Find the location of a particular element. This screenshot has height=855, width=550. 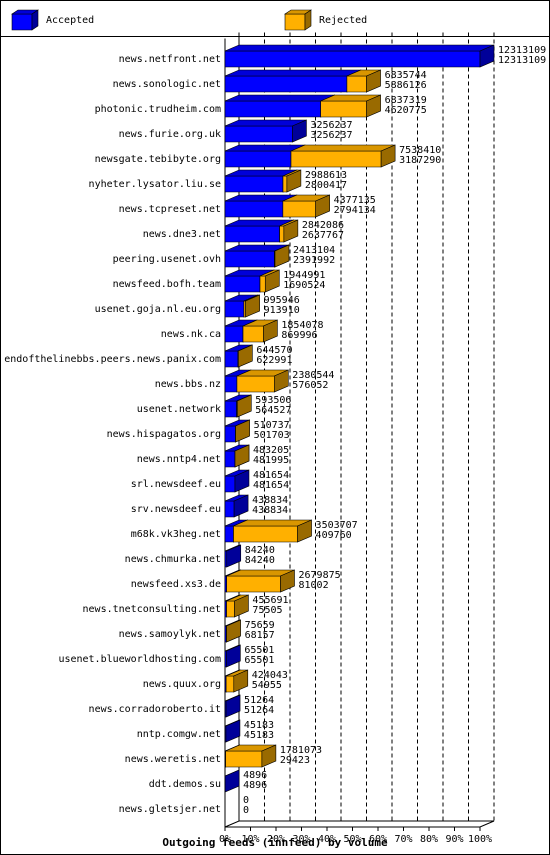

total-label: 51264 is located at coordinates (259, 700).